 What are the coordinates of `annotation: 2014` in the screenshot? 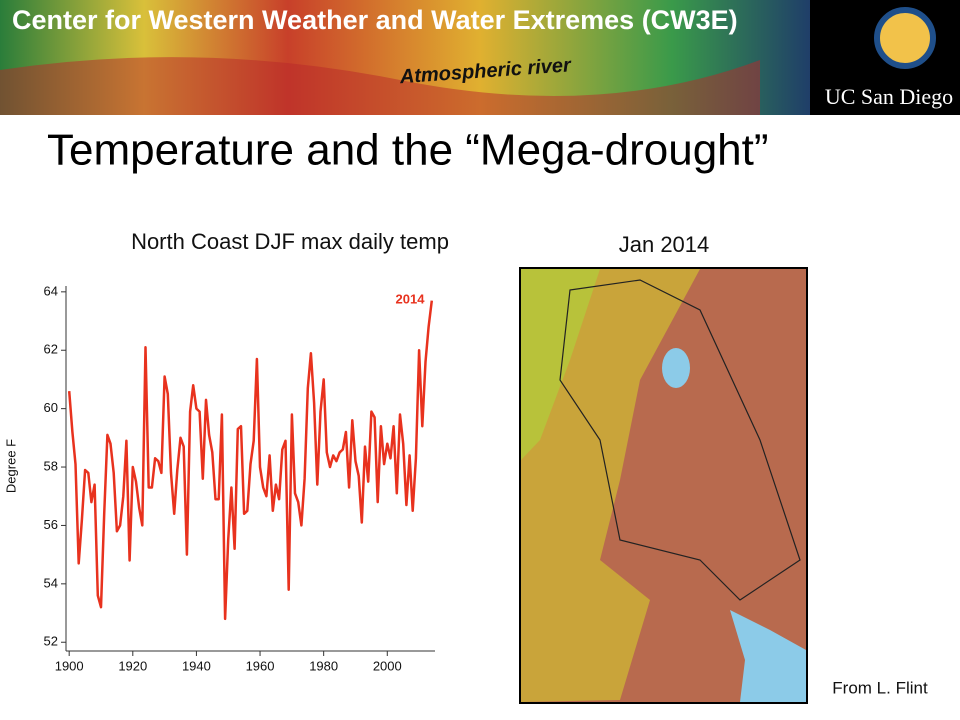 It's located at (411, 298).